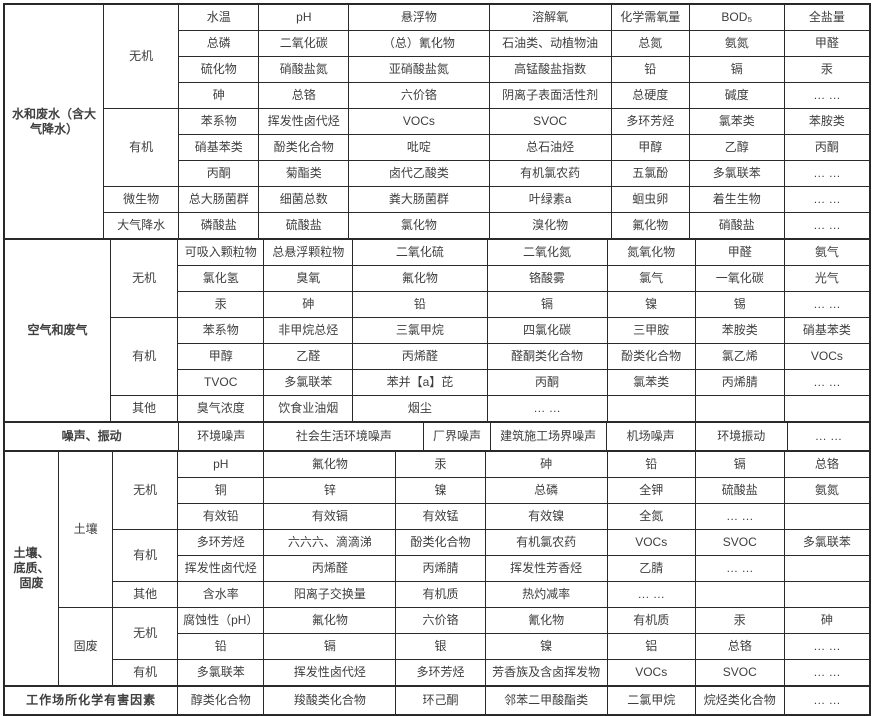 Image resolution: width=872 pixels, height=716 pixels. I want to click on parameter-cell: 铅, so click(651, 464).